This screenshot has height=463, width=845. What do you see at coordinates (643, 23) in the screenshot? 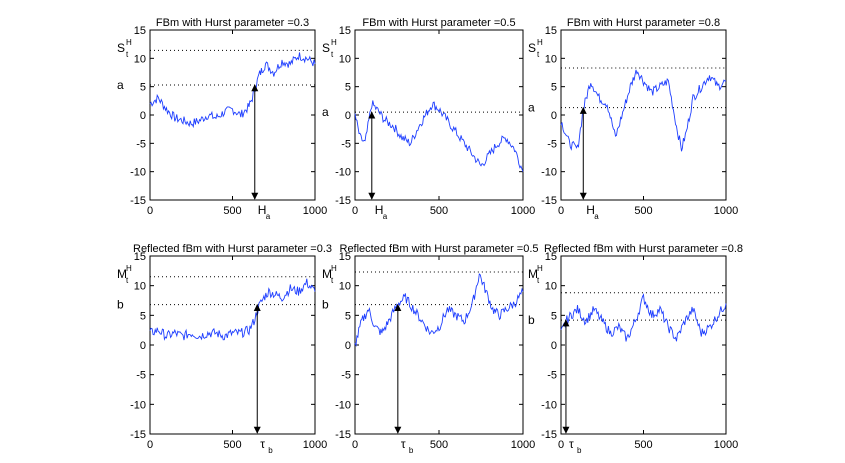
I see `chart-title: FBm with Hurst parameter =0.8` at bounding box center [643, 23].